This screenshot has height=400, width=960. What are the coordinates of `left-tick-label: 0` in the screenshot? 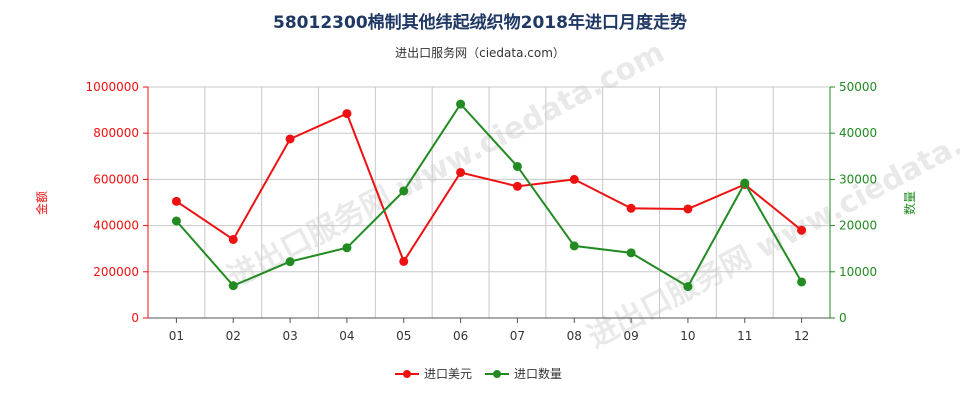 It's located at (135, 318).